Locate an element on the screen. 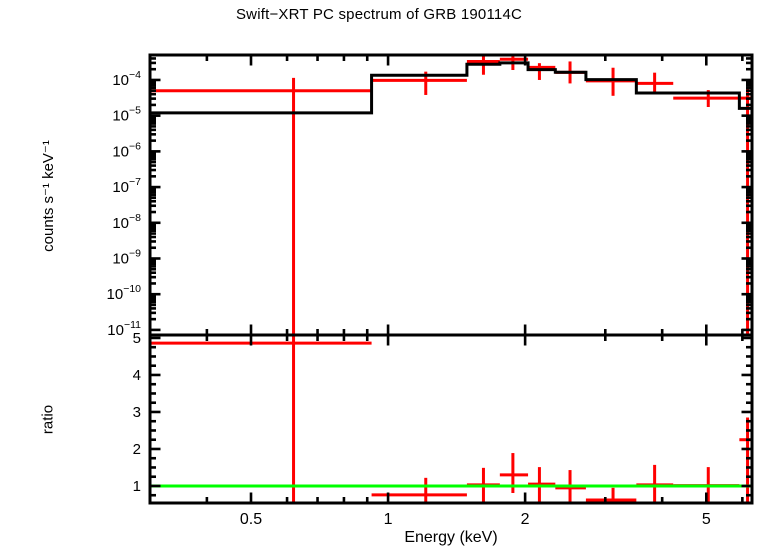  y-tick-labels-ratio: 1 2 3 4 5 is located at coordinates (137, 412).